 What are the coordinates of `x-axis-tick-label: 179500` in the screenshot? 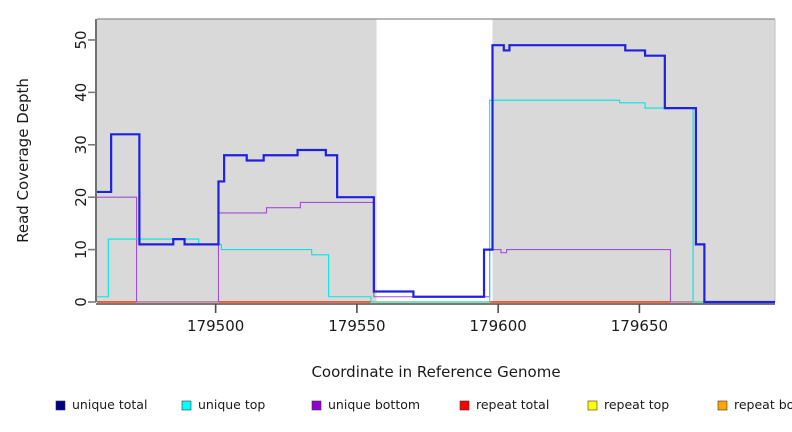 It's located at (215, 326).